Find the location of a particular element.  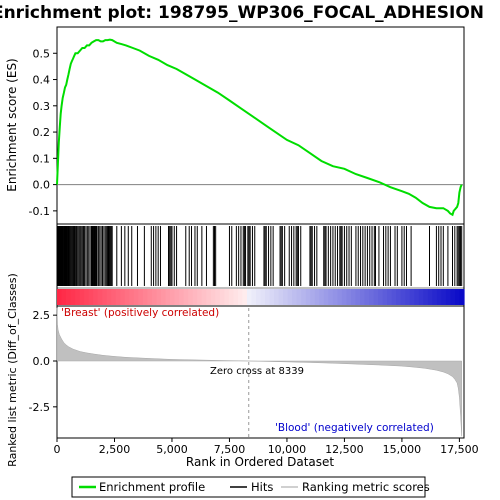

bottom-y-tick-label: 0.0 is located at coordinates (42, 361).